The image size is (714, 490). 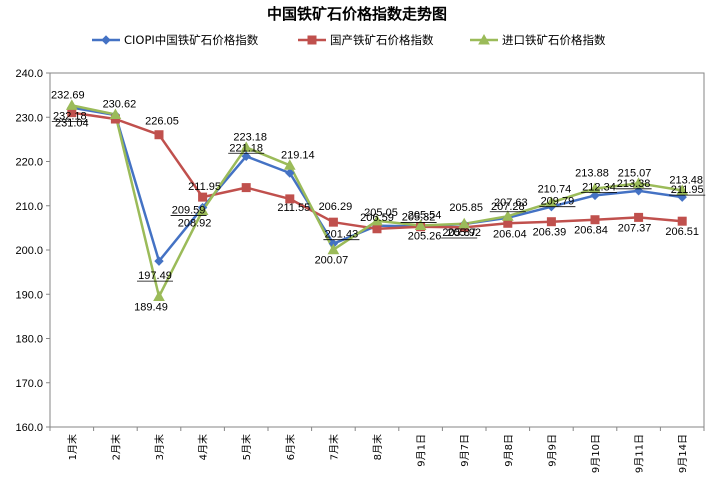 I want to click on x-tick-label: 3月末, so click(x=159, y=447).